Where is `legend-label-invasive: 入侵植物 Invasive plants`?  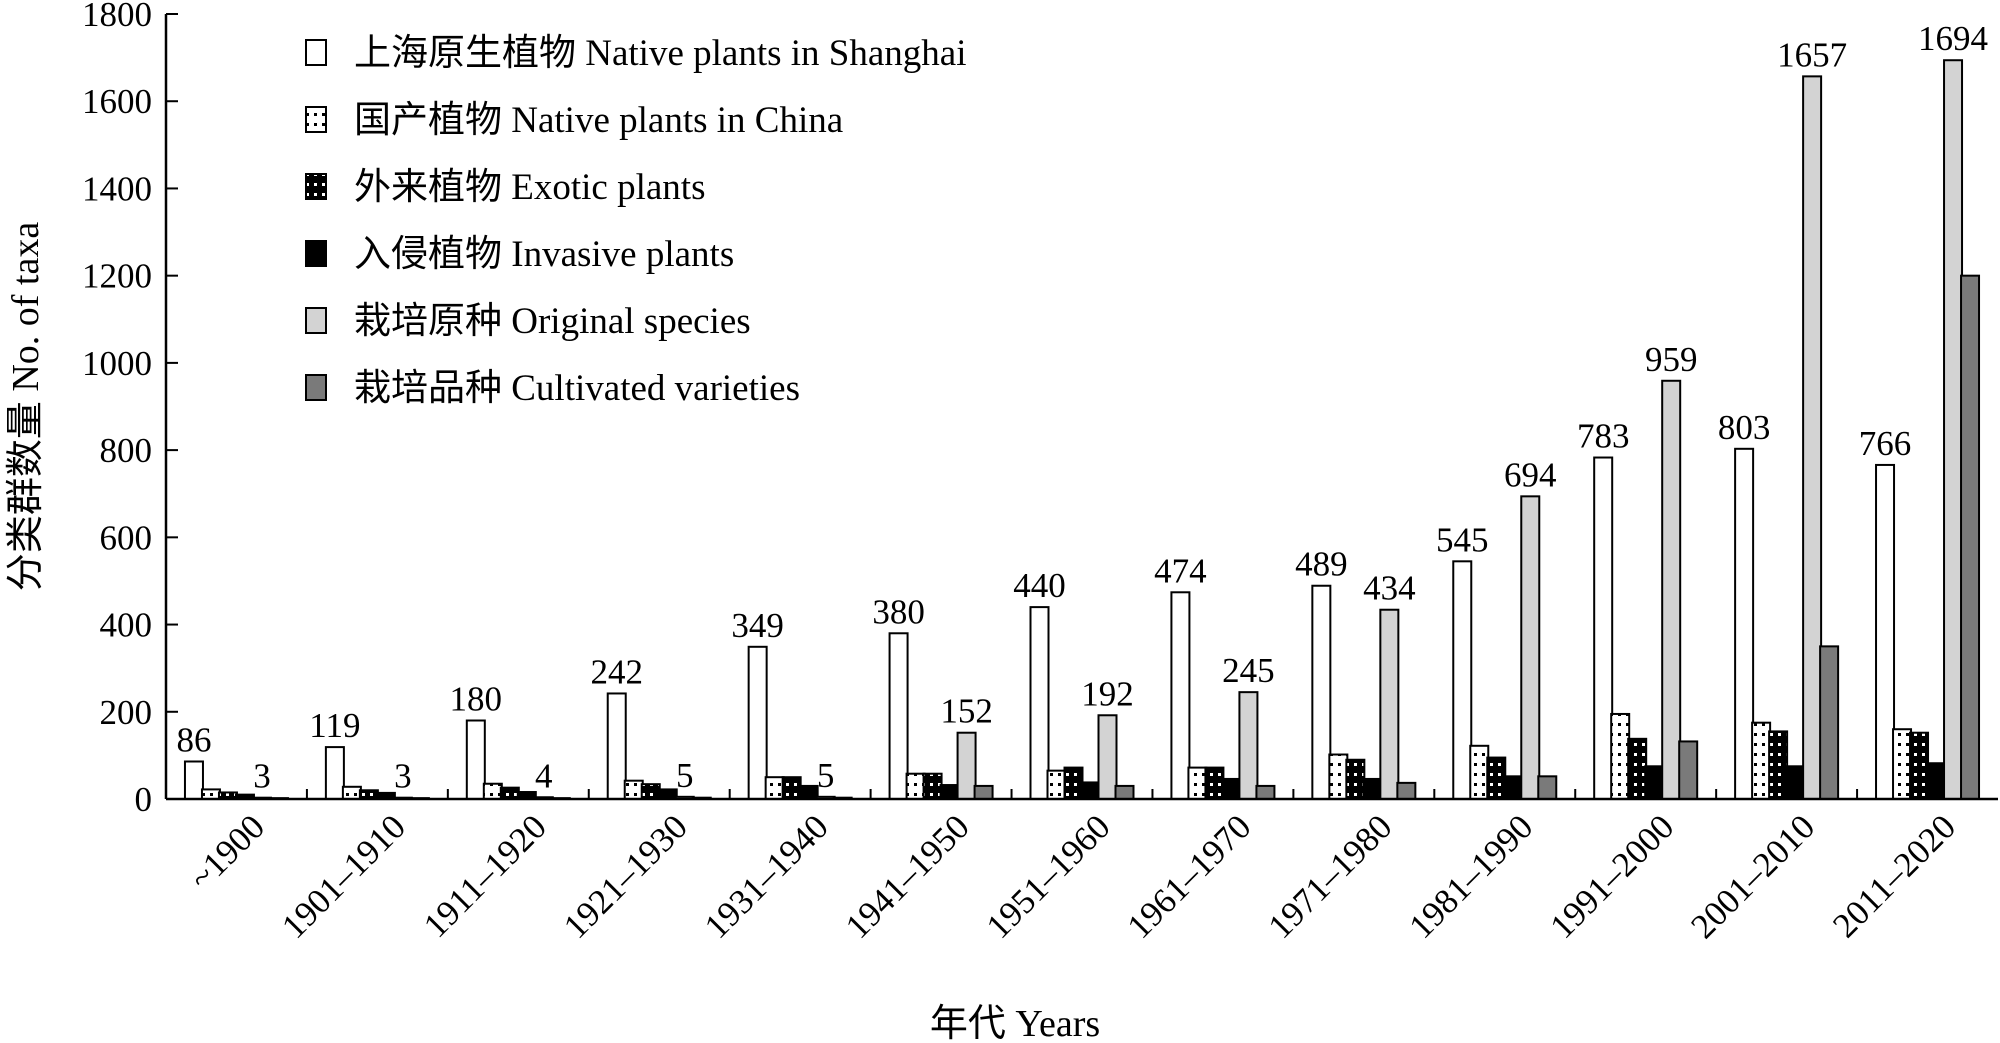 legend-label-invasive: 入侵植物 Invasive plants is located at coordinates (544, 254).